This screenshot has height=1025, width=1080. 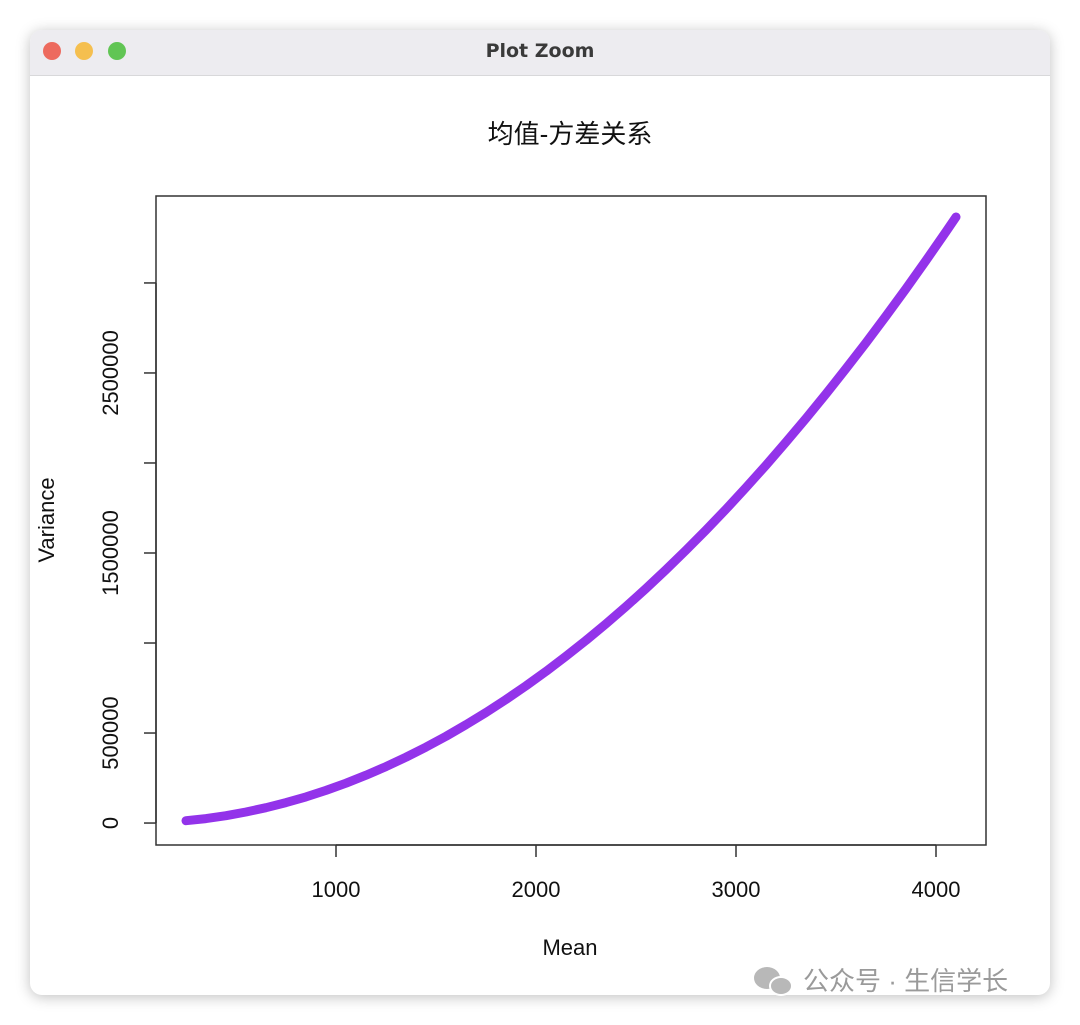 What do you see at coordinates (336, 889) in the screenshot?
I see `x-tick-label: 1000` at bounding box center [336, 889].